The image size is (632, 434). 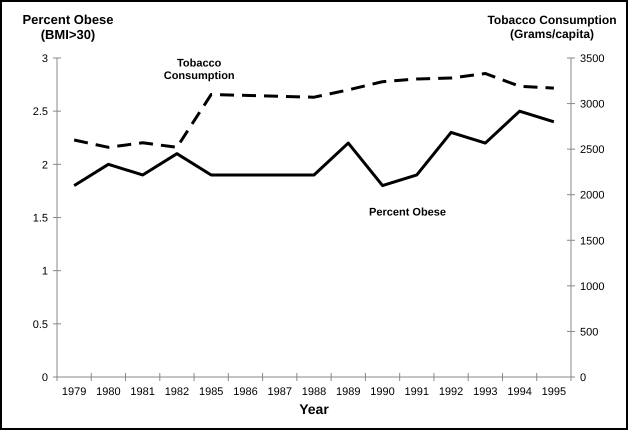 What do you see at coordinates (45, 378) in the screenshot?
I see `y-tick-label: 0` at bounding box center [45, 378].